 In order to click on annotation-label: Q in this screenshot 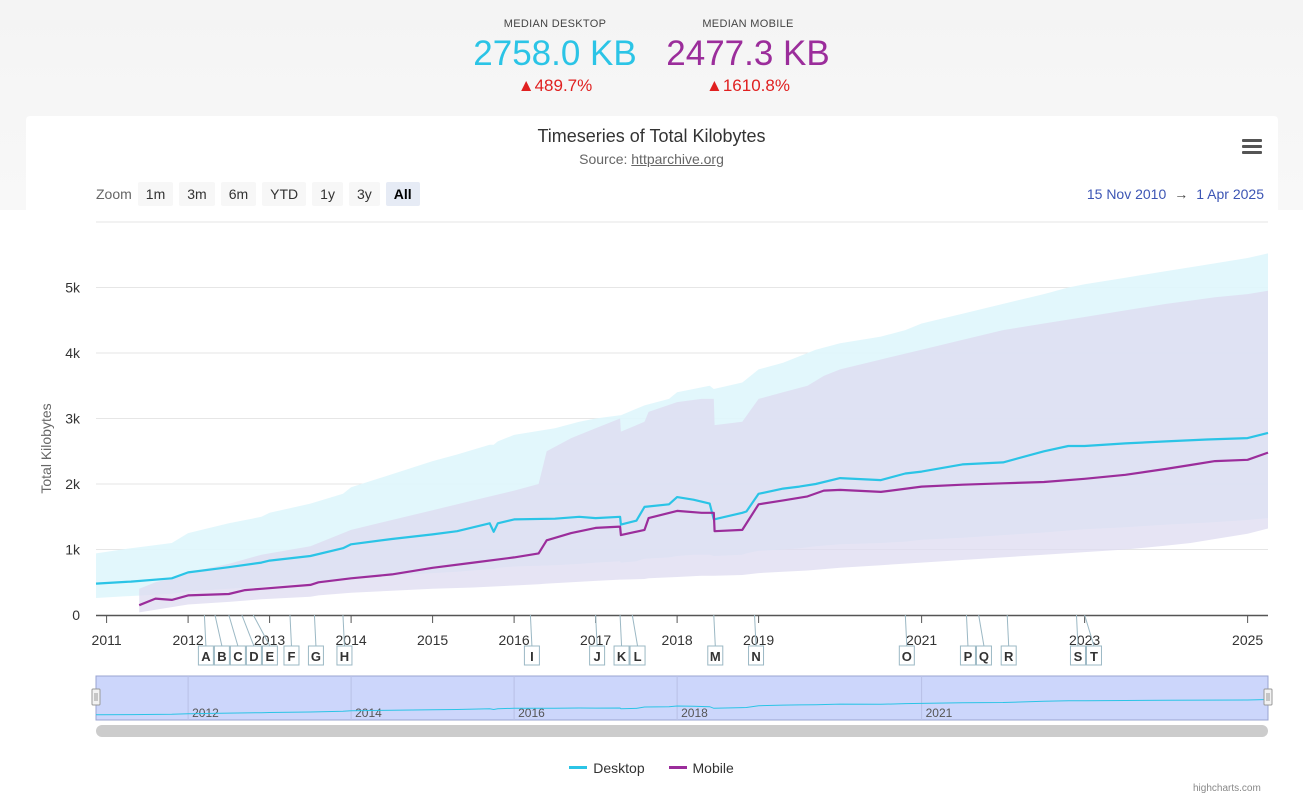, I will do `click(984, 656)`.